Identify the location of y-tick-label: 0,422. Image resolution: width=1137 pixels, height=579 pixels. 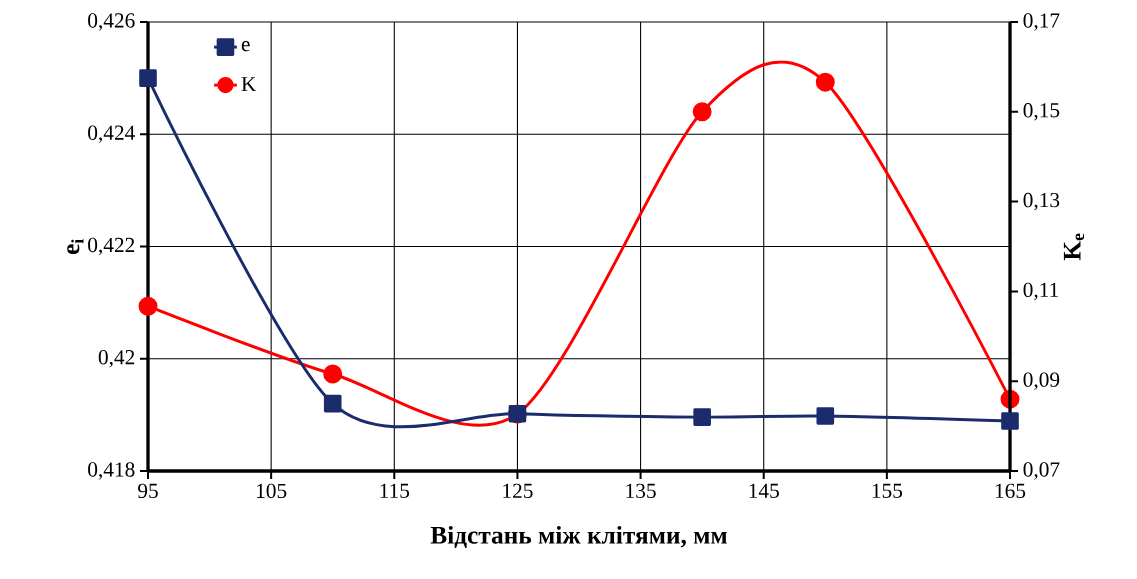
(111, 246).